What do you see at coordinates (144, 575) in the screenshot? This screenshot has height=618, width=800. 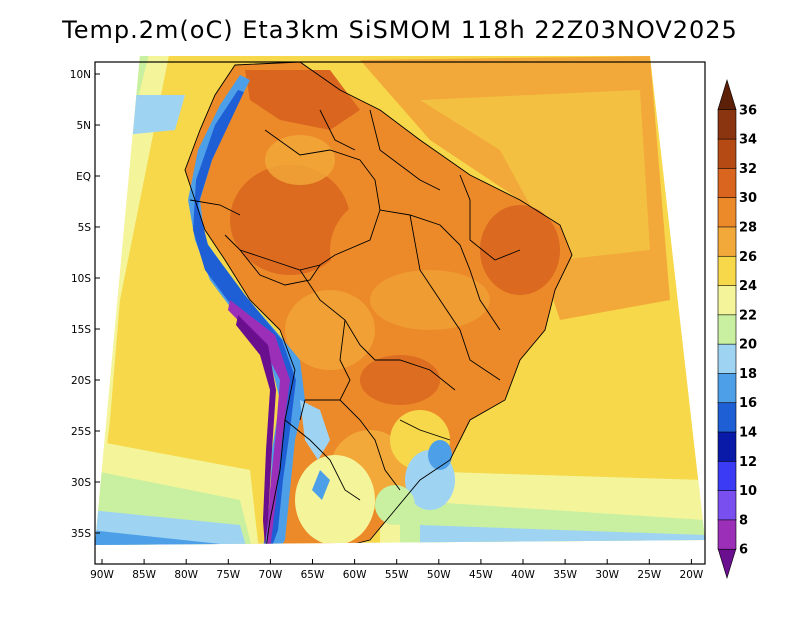 I see `longitude-tick-label: 85W` at bounding box center [144, 575].